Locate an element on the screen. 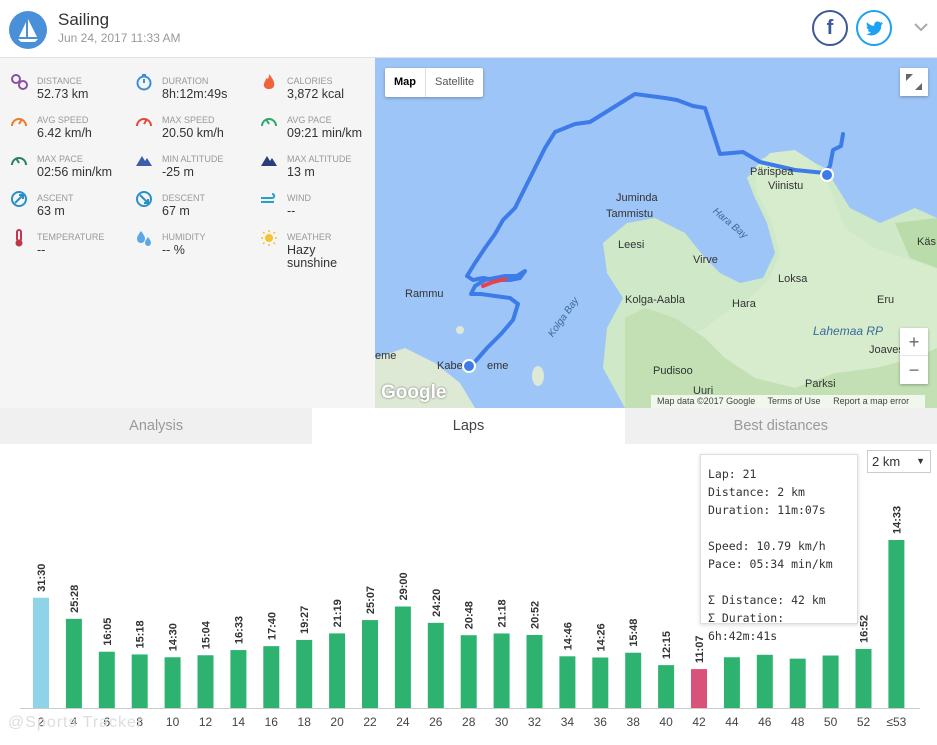  tooltip-sum-distance: Σ Distance: 42 km is located at coordinates (767, 600).